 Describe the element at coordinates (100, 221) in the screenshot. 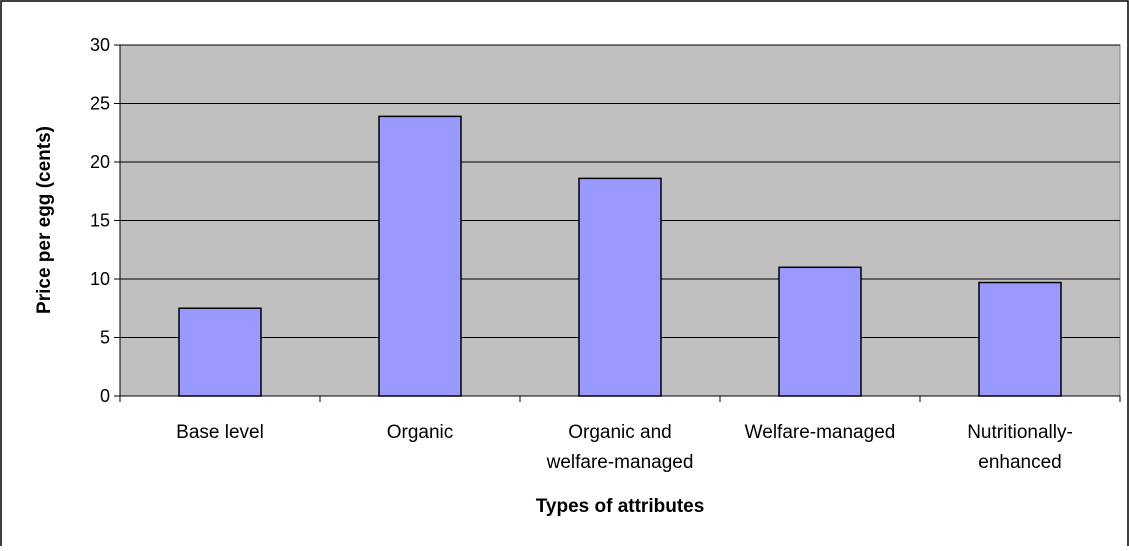

I see `y-tick-label: 15` at that location.